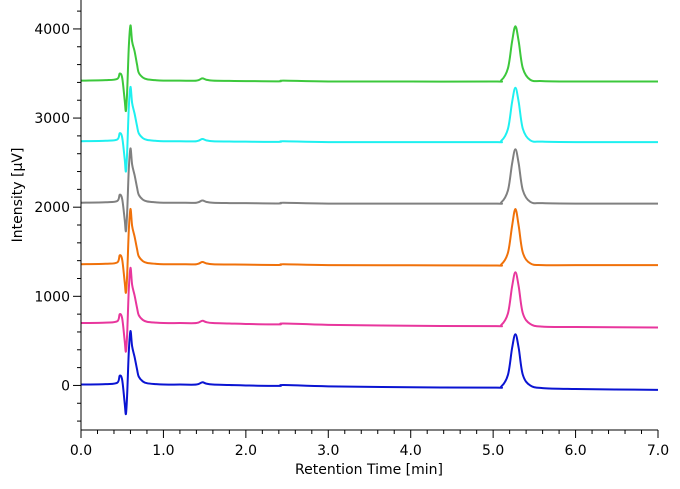  Describe the element at coordinates (658, 451) in the screenshot. I see `x-tick-label: 7.0` at that location.